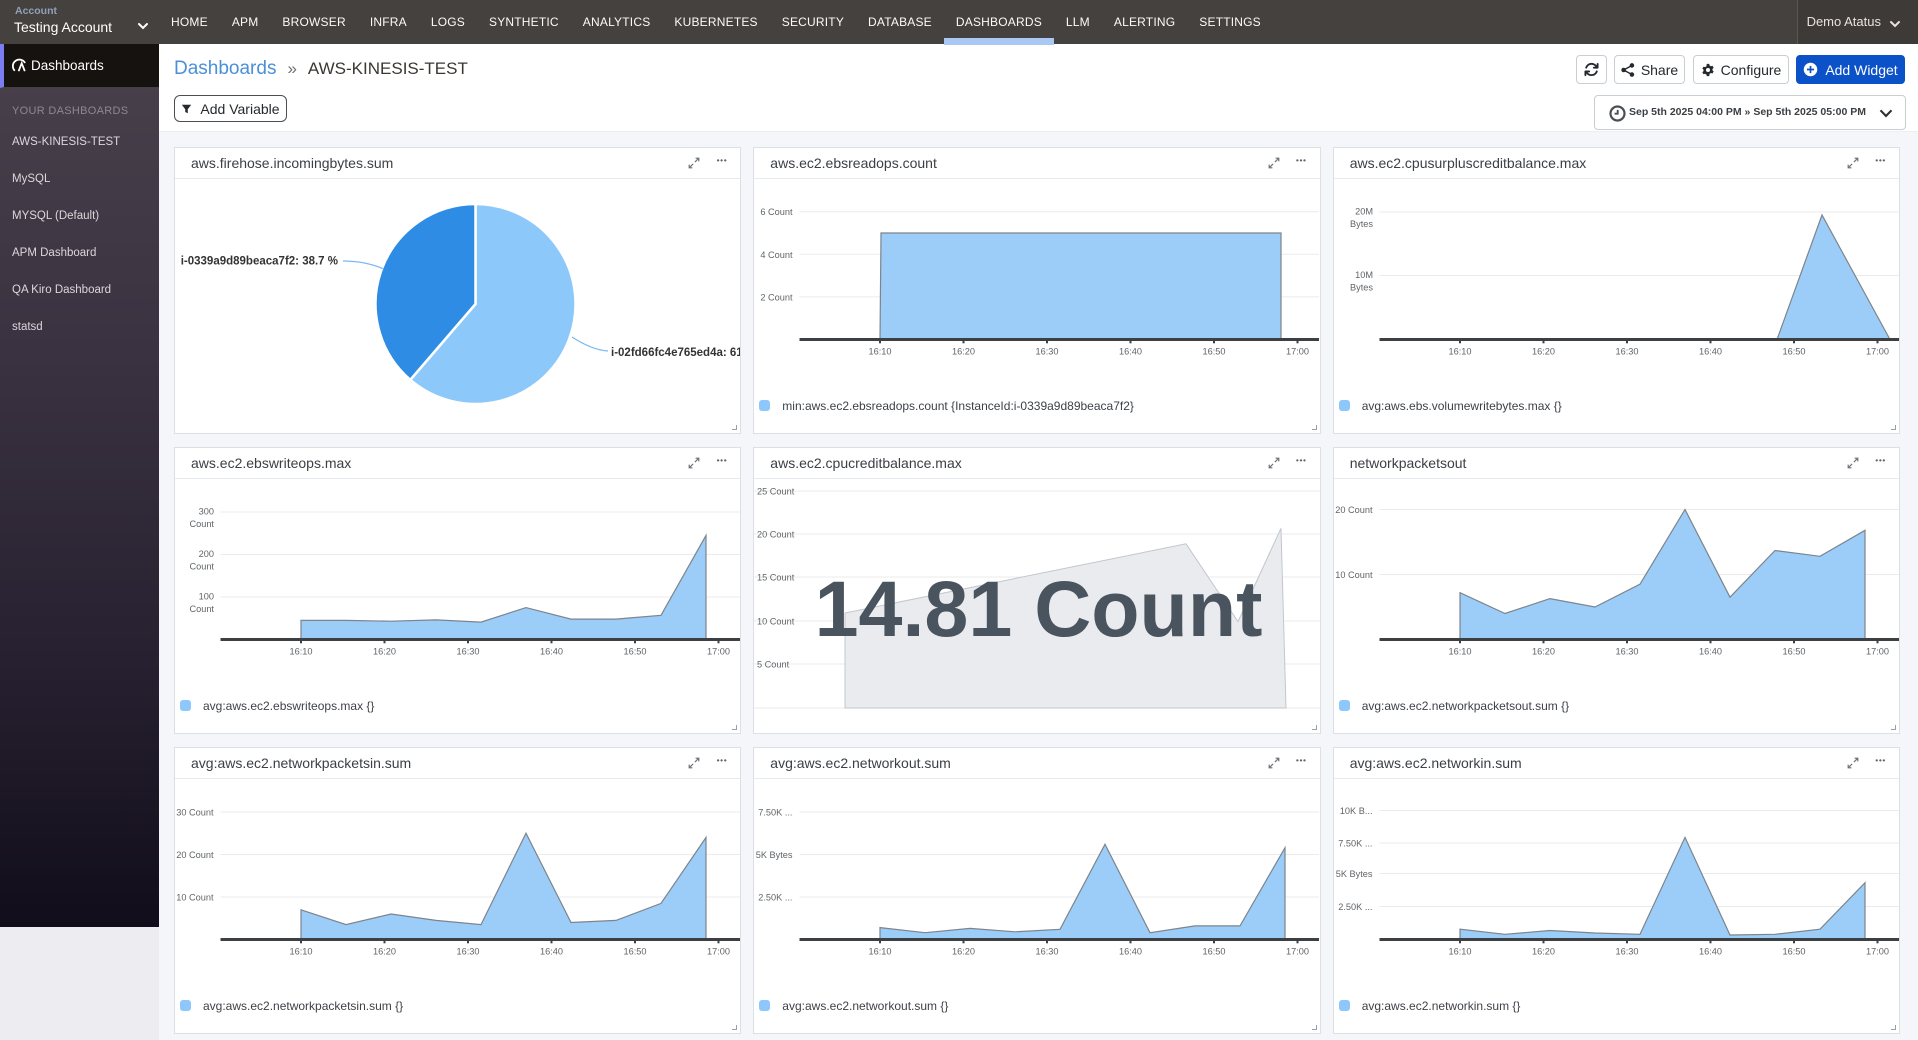  What do you see at coordinates (1364, 211) in the screenshot?
I see `svg-text: 20M` at bounding box center [1364, 211].